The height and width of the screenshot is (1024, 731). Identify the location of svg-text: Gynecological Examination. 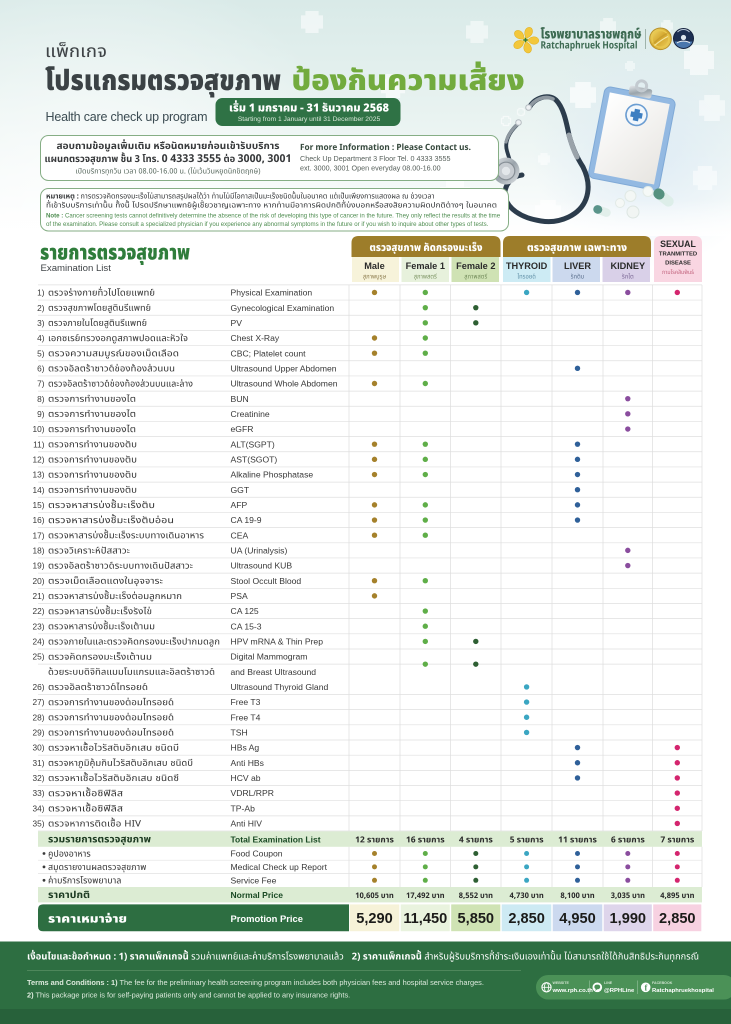
(283, 308).